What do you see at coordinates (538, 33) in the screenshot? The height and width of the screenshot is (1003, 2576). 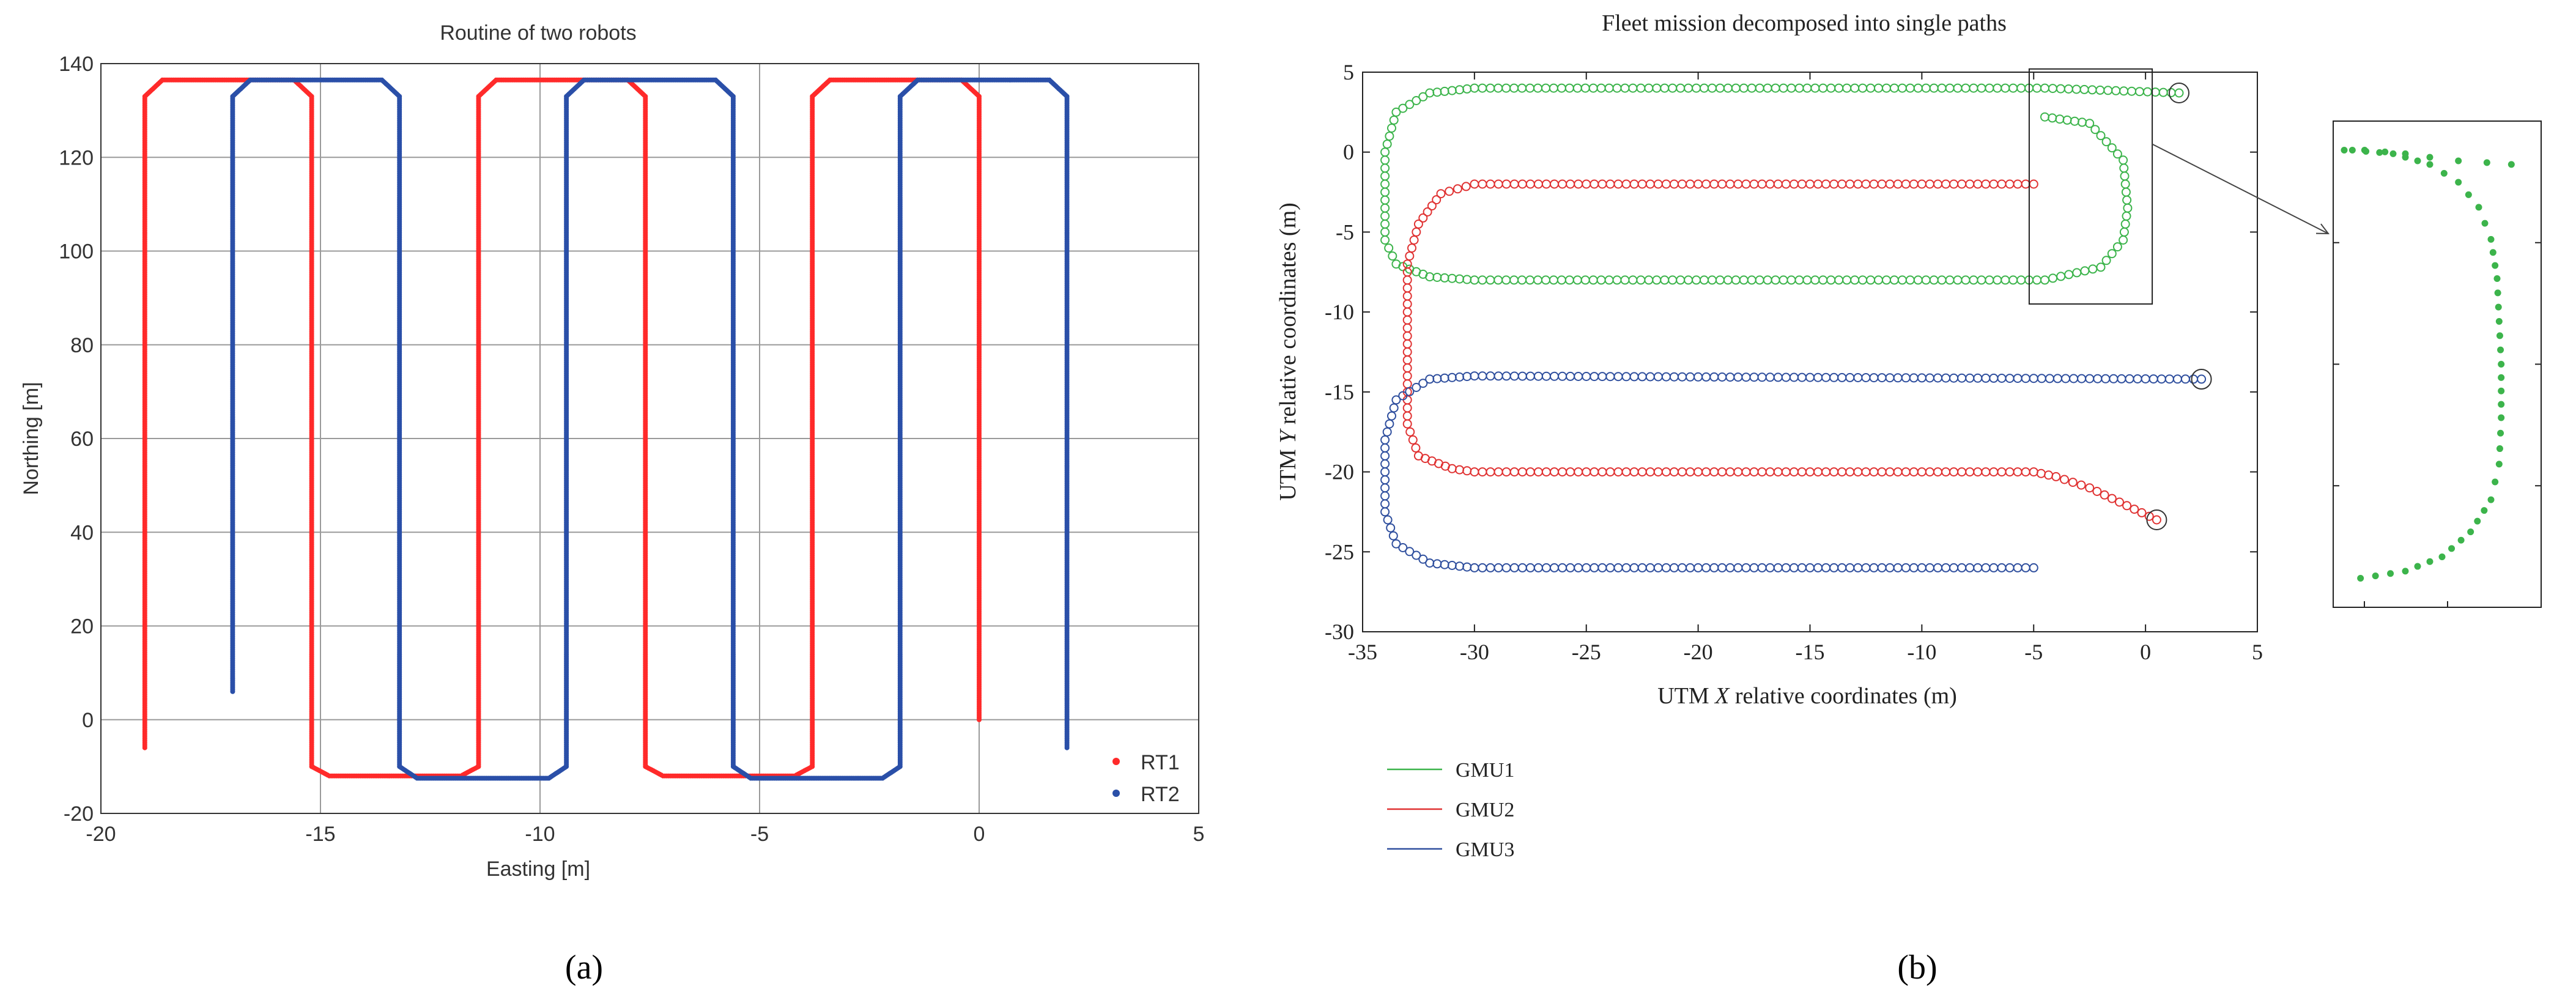 I see `panel-a-title: Routine of two robots` at bounding box center [538, 33].